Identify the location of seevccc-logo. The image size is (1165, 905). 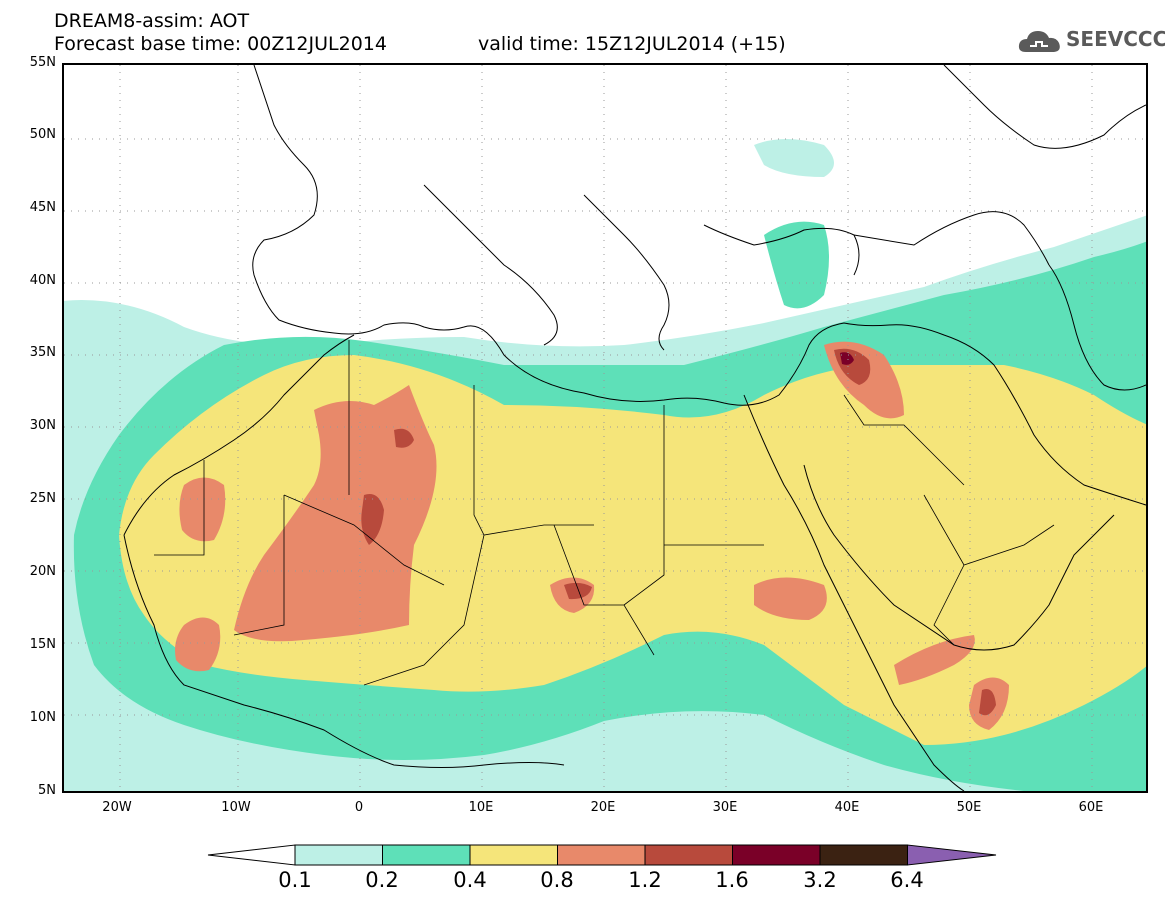
(1086, 41).